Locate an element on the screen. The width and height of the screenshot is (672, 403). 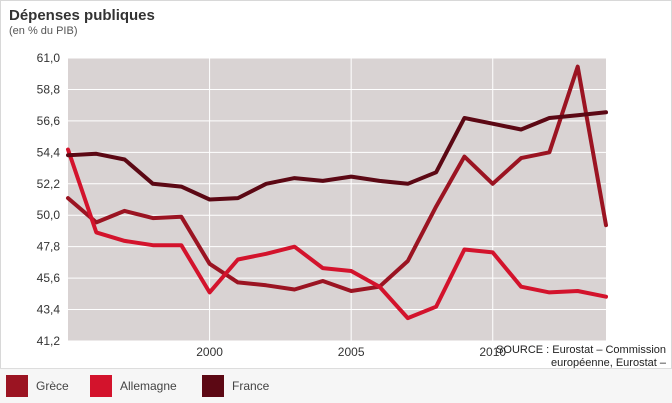
x-tick-label: 2005 is located at coordinates (351, 352).